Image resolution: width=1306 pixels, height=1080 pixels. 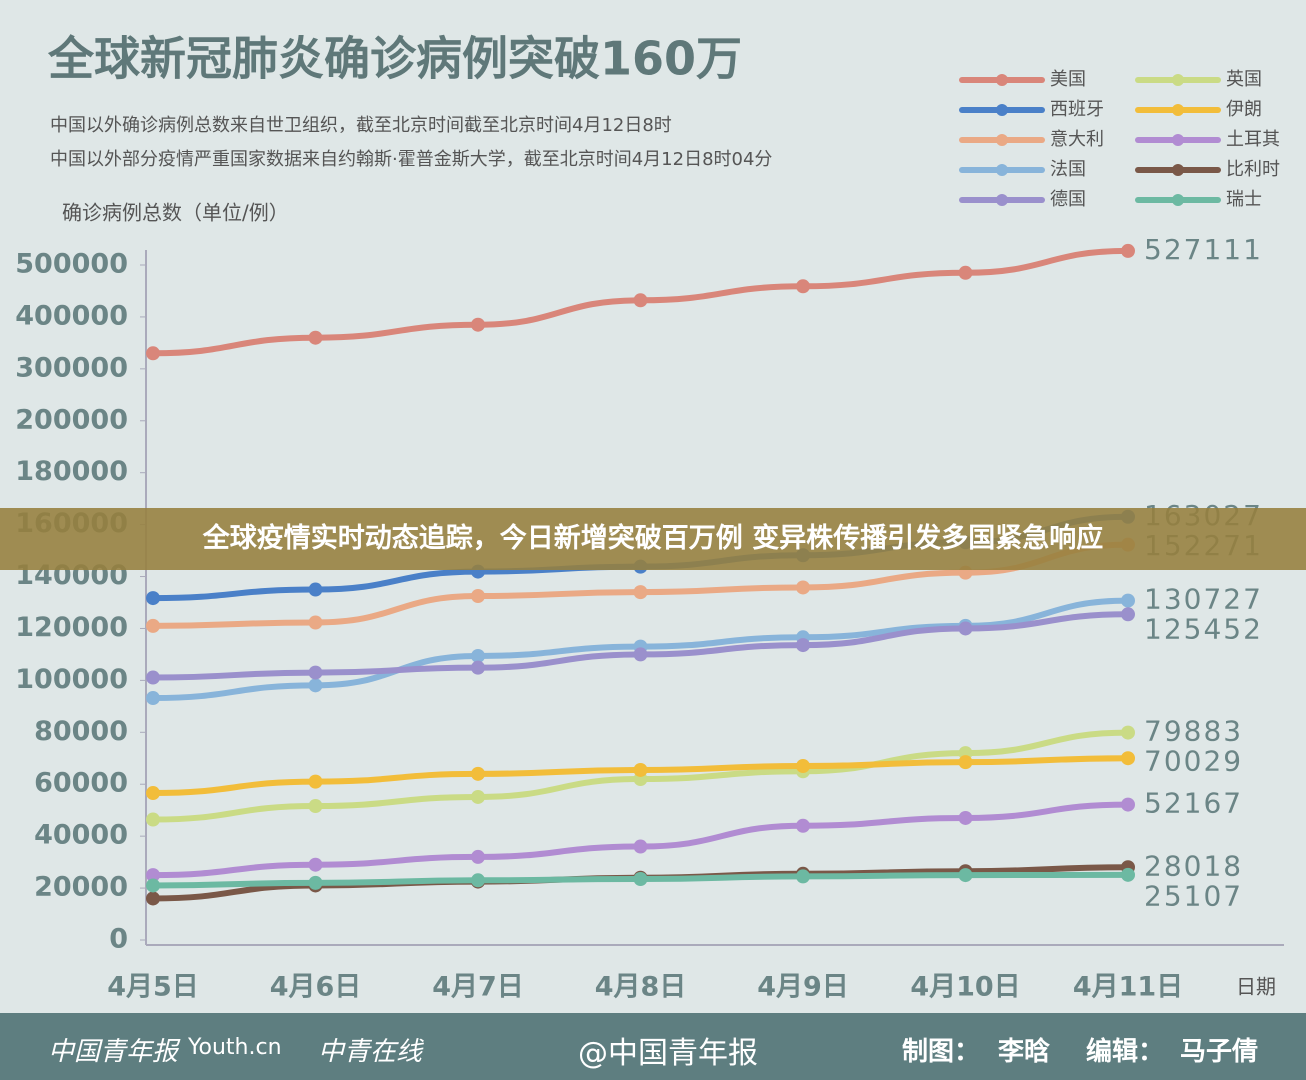 What do you see at coordinates (1068, 169) in the screenshot?
I see `legend-label: 法国` at bounding box center [1068, 169].